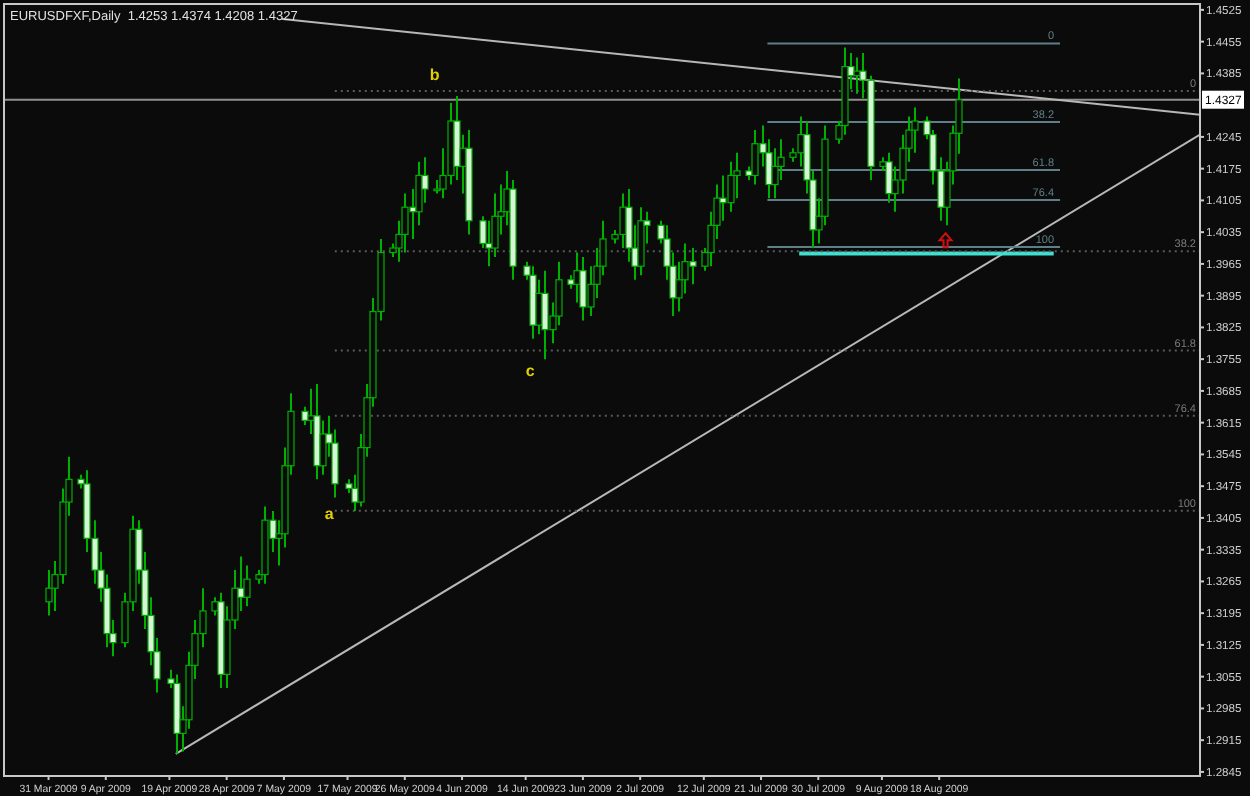  Describe the element at coordinates (530, 371) in the screenshot. I see `annotation: c` at that location.